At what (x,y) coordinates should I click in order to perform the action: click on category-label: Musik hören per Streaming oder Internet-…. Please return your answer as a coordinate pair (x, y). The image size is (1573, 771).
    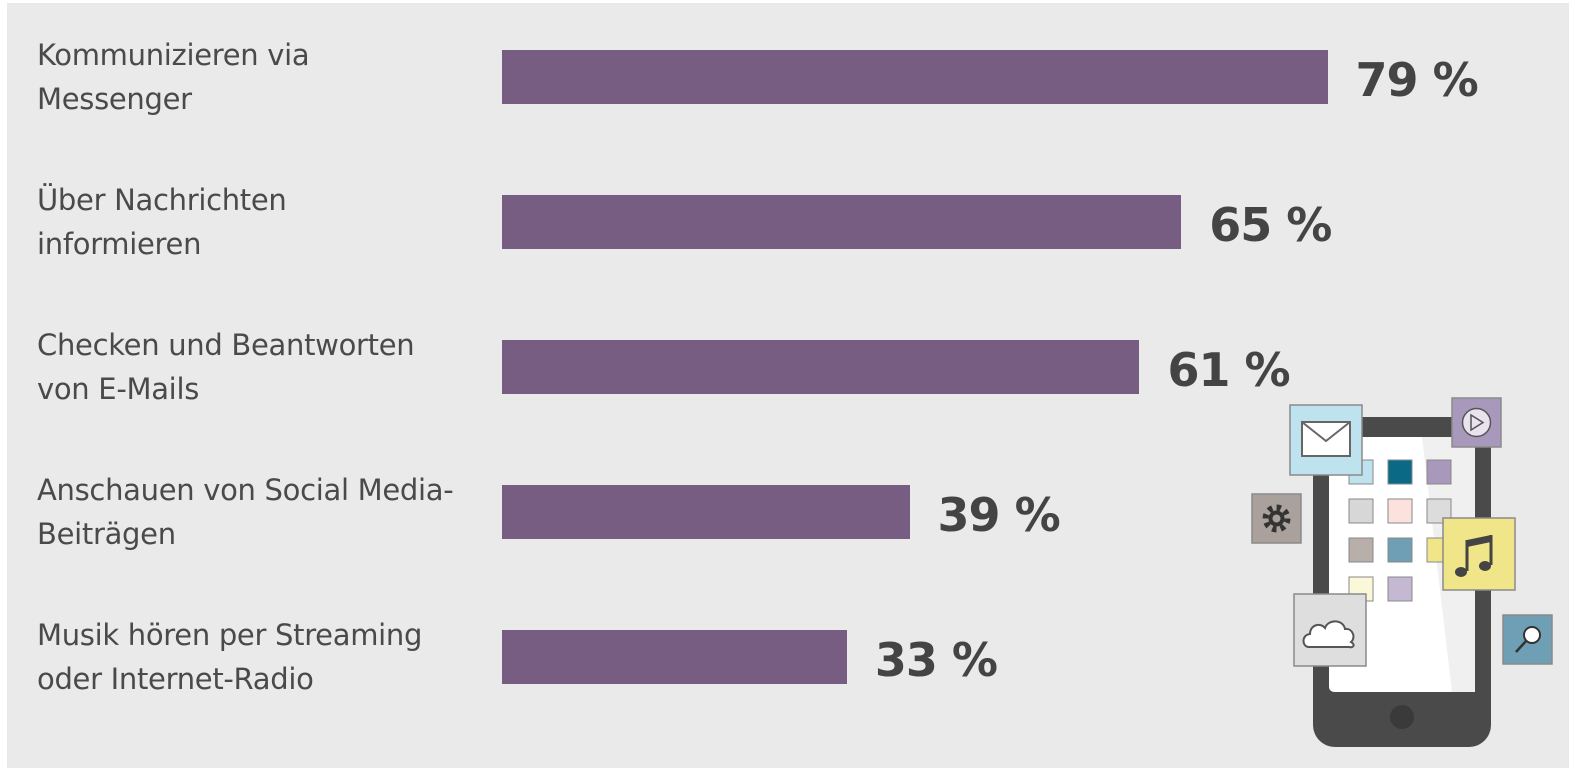
    Looking at the image, I should click on (230, 657).